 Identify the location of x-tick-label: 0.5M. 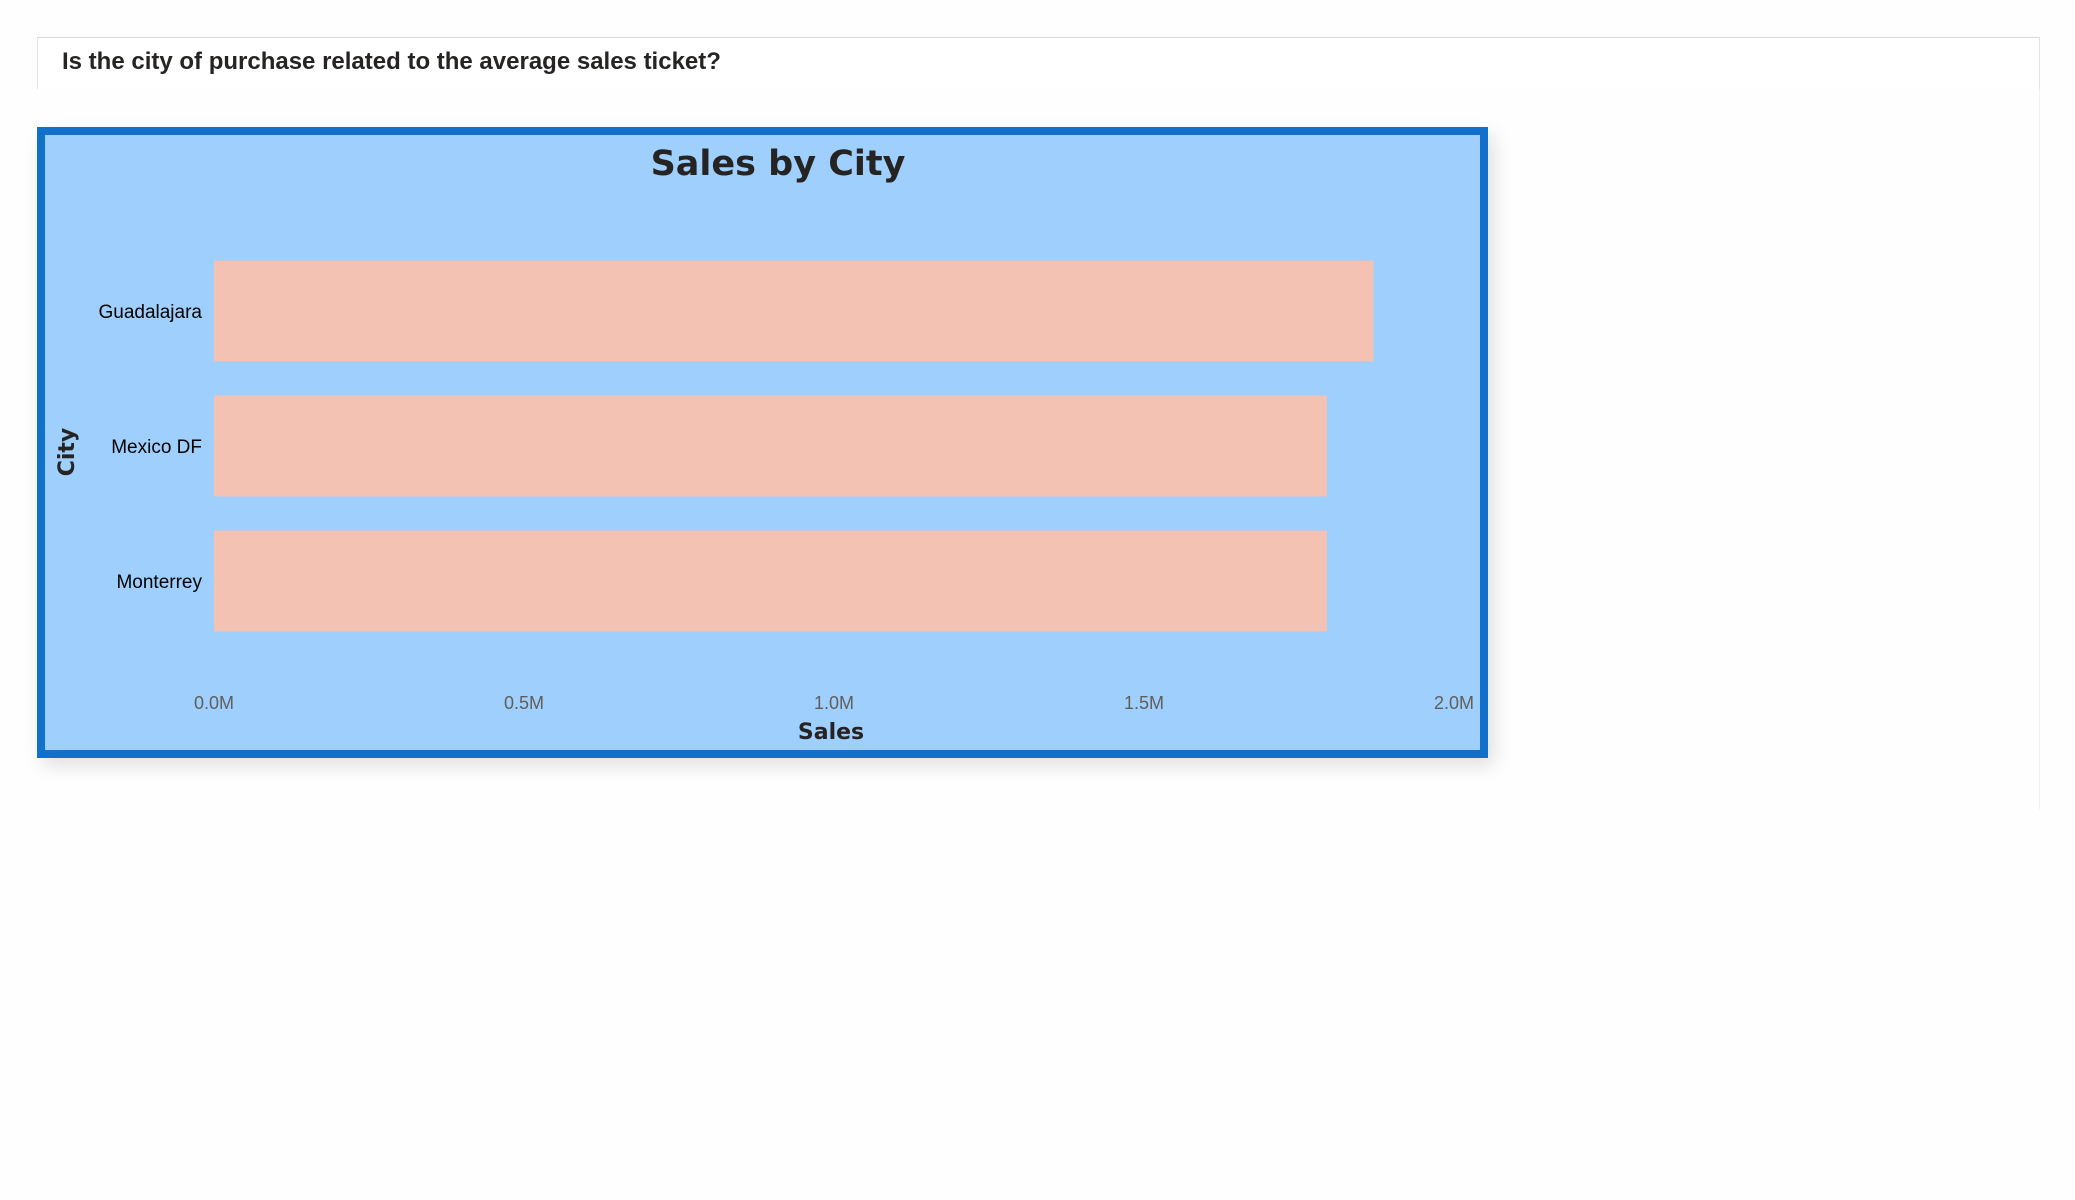
(524, 703).